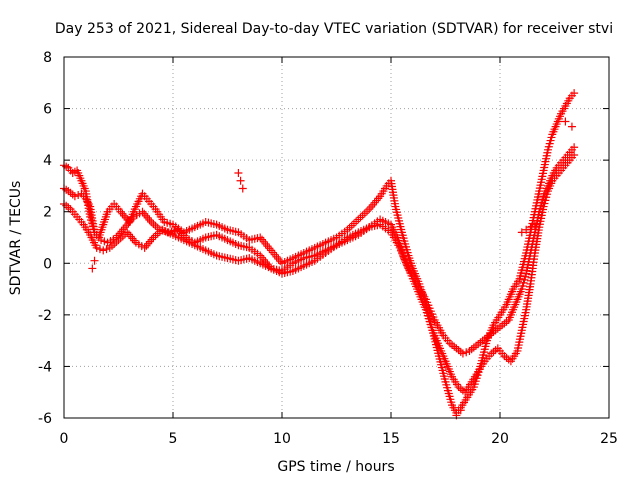 The image size is (640, 480). I want to click on y-tick-label: 8, so click(47, 58).